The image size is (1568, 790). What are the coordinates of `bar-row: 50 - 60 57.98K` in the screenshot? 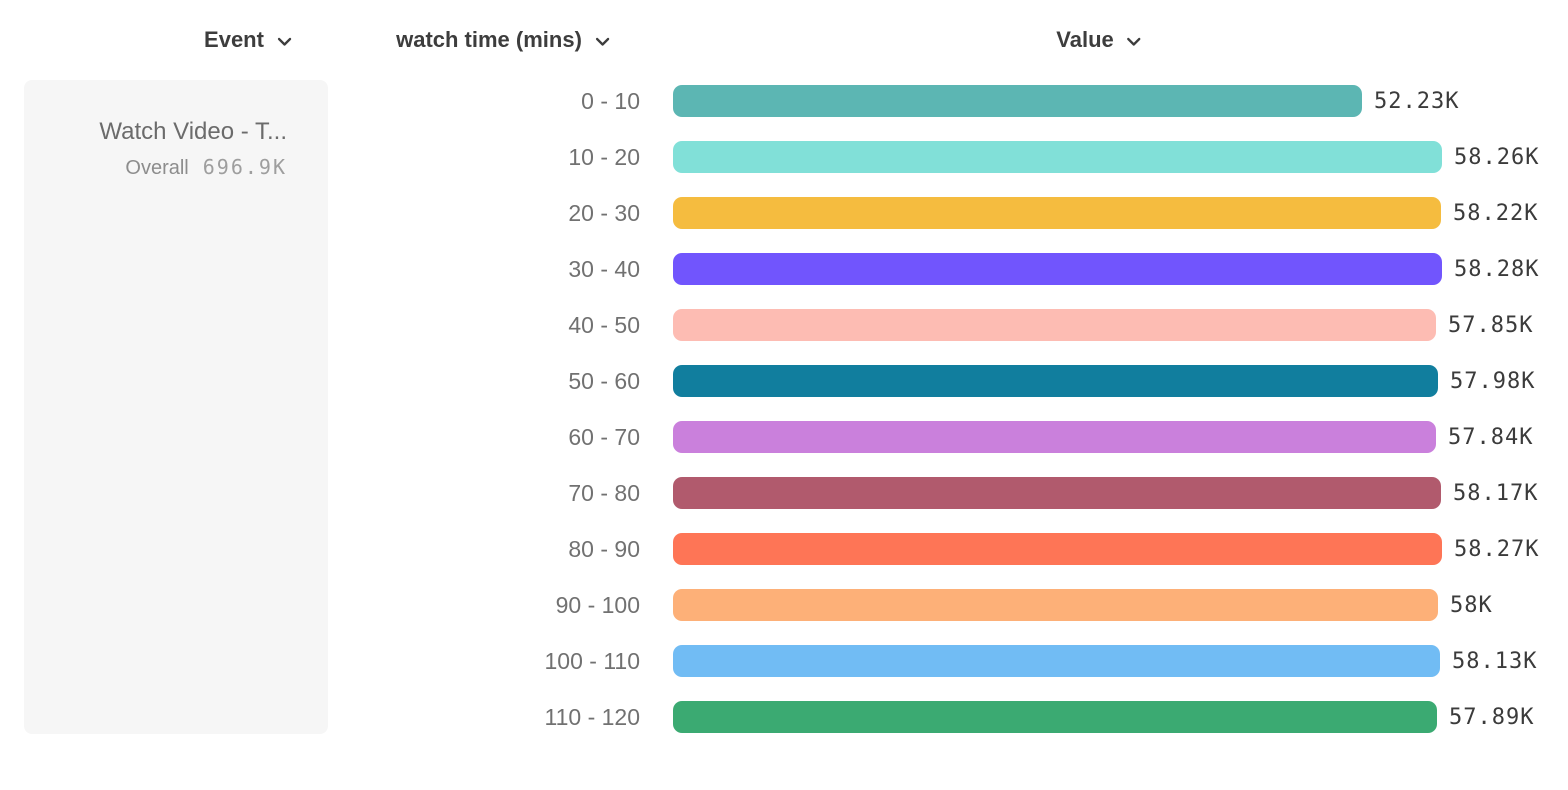 It's located at (1034, 381).